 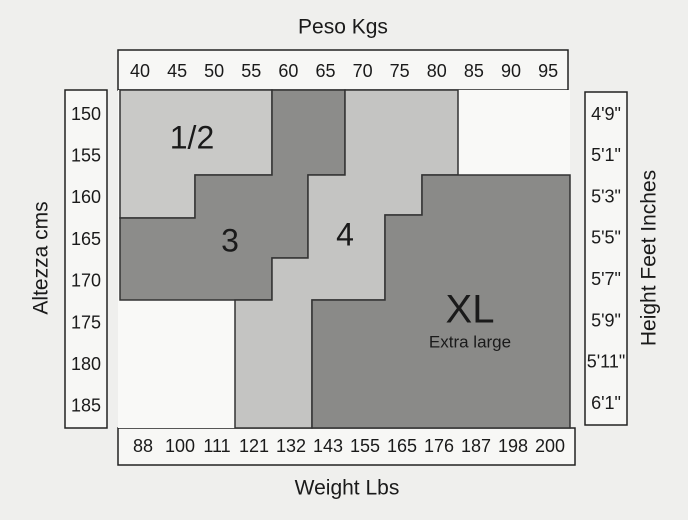 What do you see at coordinates (254, 446) in the screenshot?
I see `bottom-axis-label: 121` at bounding box center [254, 446].